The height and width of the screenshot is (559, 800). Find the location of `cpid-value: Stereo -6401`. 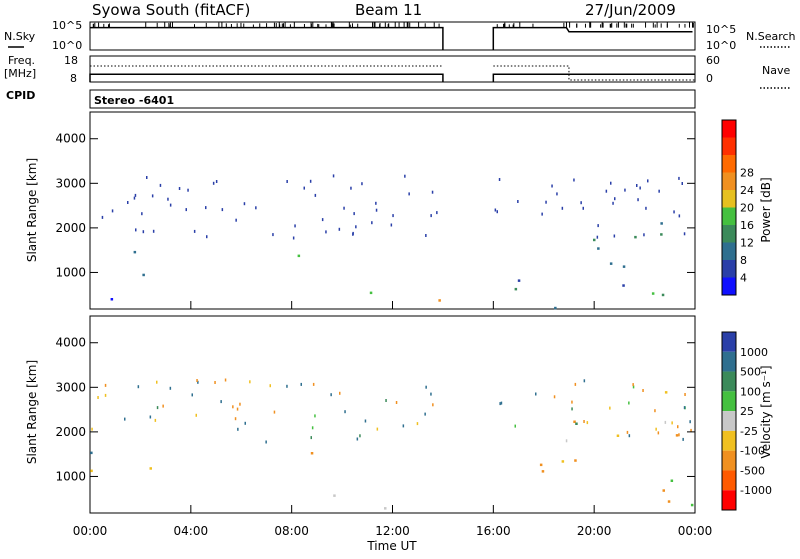

cpid-value: Stereo -6401 is located at coordinates (134, 100).